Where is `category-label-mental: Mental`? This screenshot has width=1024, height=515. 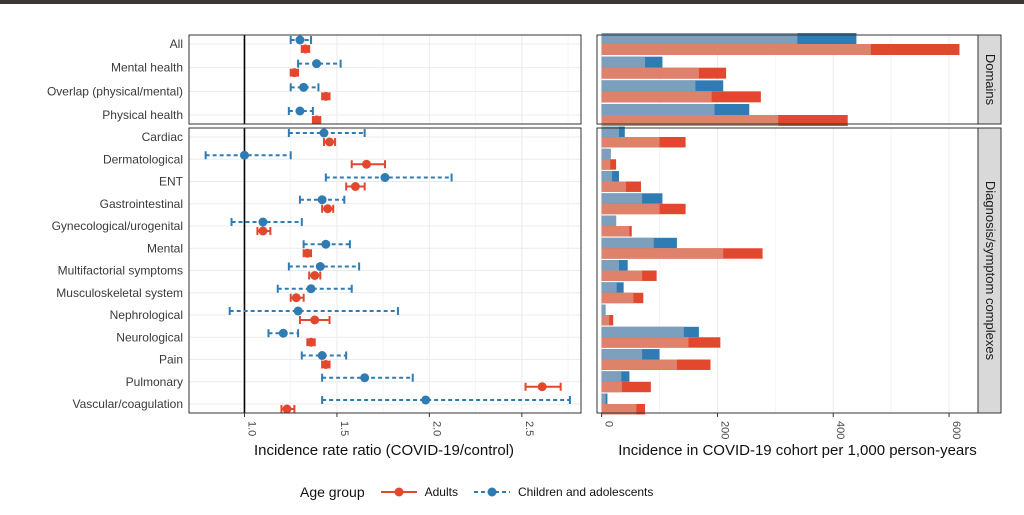 category-label-mental: Mental is located at coordinates (165, 248).